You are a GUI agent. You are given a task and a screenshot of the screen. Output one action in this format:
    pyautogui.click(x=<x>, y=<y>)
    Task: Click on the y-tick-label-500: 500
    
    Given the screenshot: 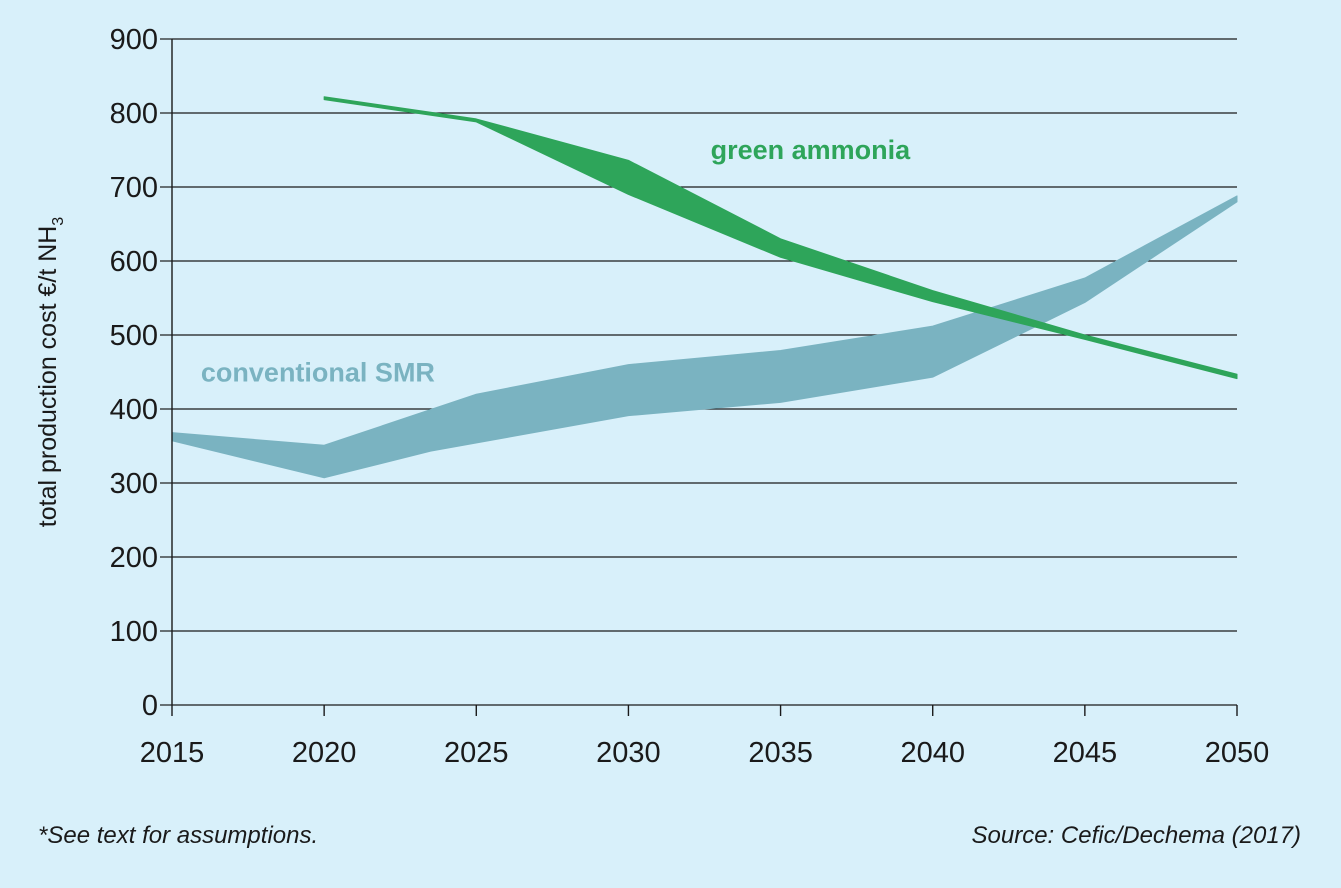 What is the action you would take?
    pyautogui.click(x=134, y=336)
    